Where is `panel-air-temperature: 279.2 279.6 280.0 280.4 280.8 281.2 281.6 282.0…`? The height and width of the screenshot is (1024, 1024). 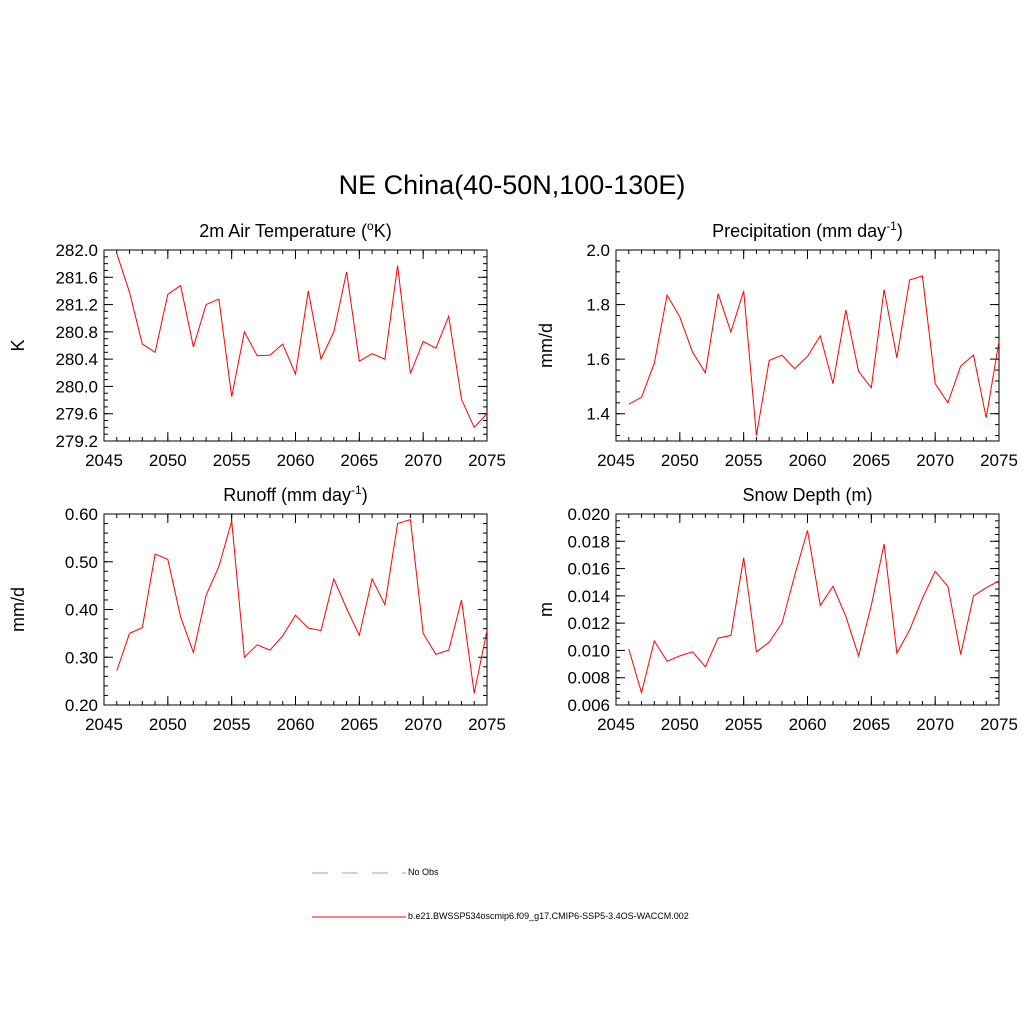
panel-air-temperature: 279.2 279.6 280.0 280.4 280.8 281.2 281.6 282.0… is located at coordinates (257, 344).